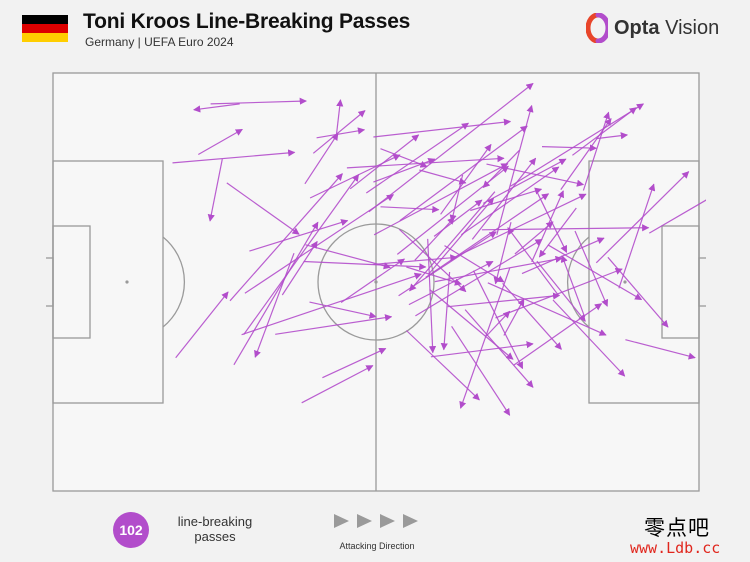 The width and height of the screenshot is (750, 562). I want to click on watermark-url: www.Ldb.cc, so click(675, 548).